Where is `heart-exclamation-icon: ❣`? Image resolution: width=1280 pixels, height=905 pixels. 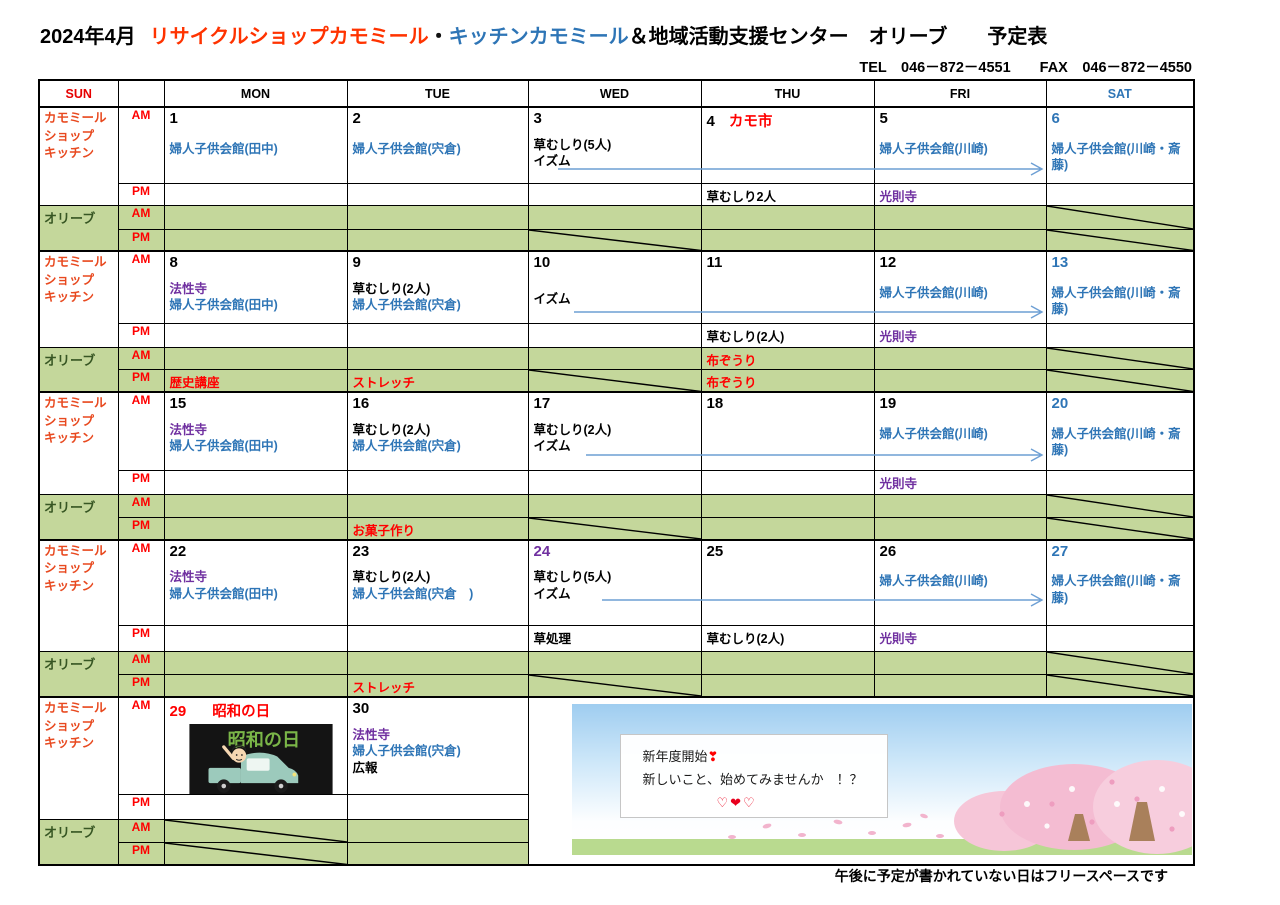 heart-exclamation-icon: ❣ is located at coordinates (713, 756).